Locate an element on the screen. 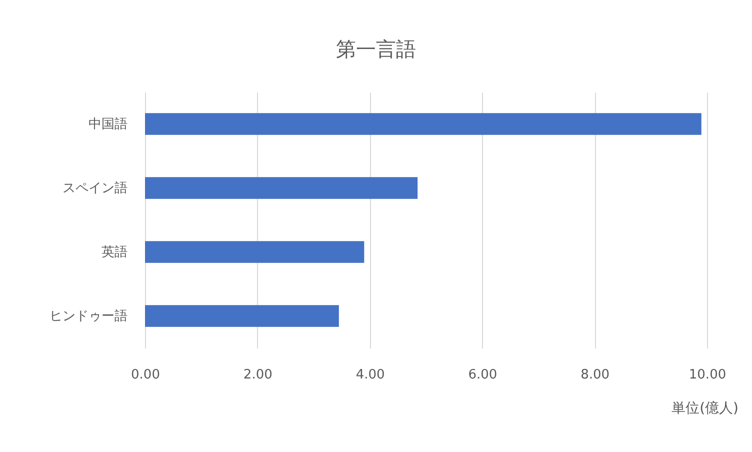 Image resolution: width=752 pixels, height=452 pixels. x-tick-label: 6.00 is located at coordinates (483, 375).